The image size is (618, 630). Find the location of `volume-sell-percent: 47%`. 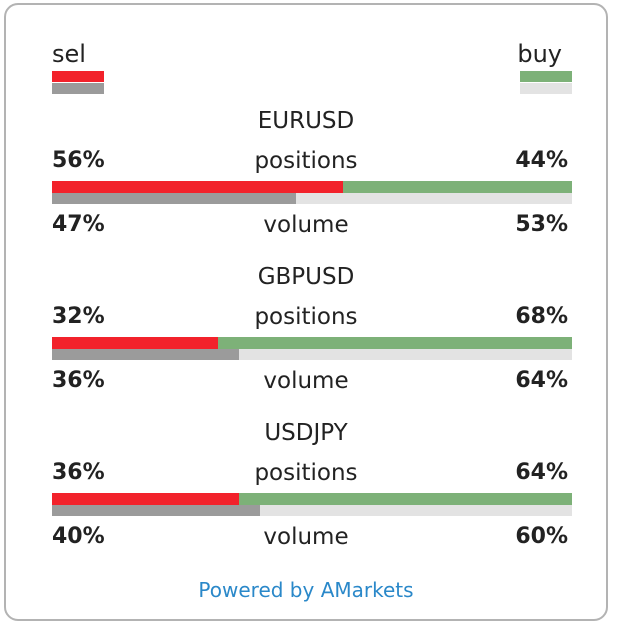

volume-sell-percent: 47% is located at coordinates (78, 224).